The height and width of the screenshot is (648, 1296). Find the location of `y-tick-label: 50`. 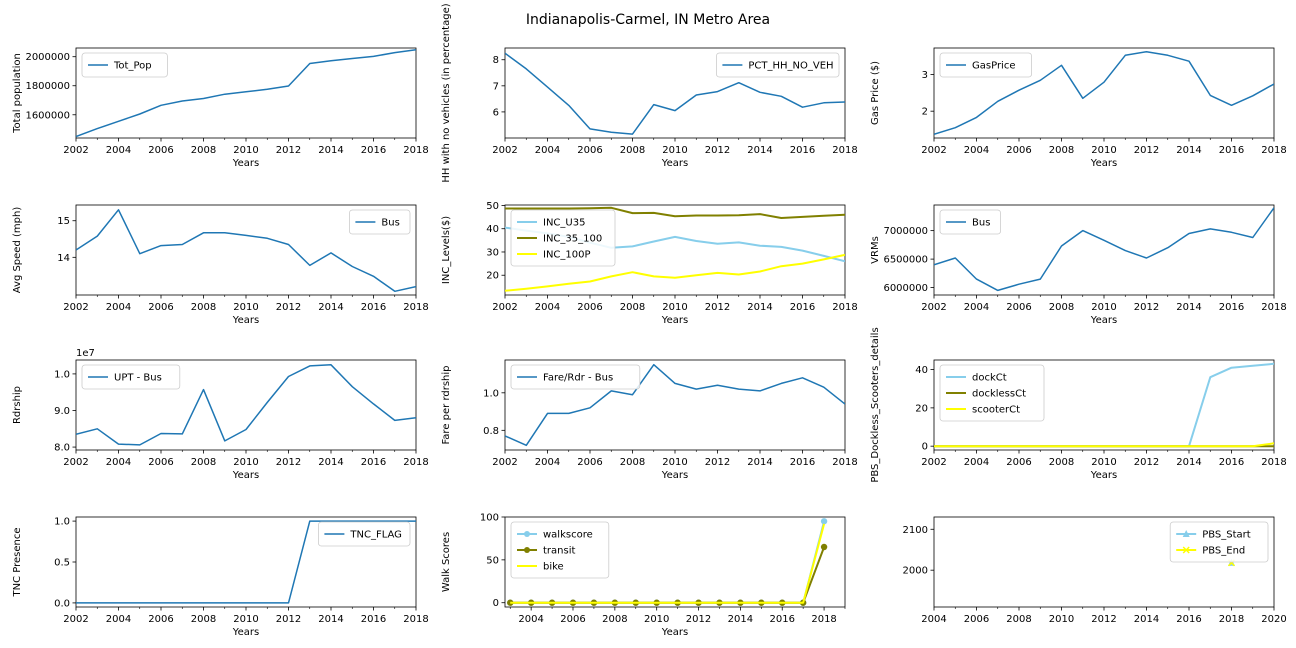

y-tick-label: 50 is located at coordinates (492, 560).